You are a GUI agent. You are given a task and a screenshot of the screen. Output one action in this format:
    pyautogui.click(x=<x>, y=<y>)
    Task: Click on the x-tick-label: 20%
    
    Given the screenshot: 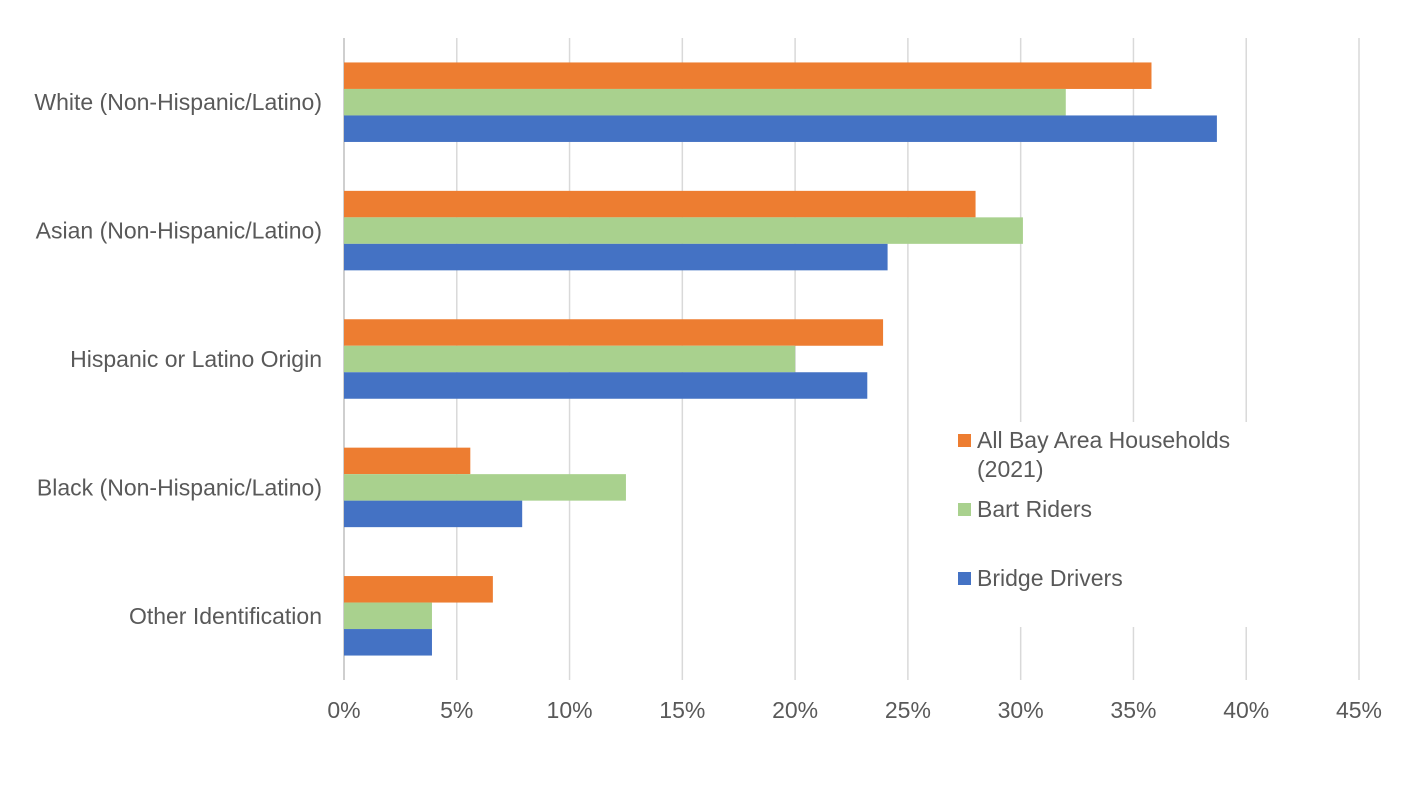 What is the action you would take?
    pyautogui.click(x=795, y=710)
    